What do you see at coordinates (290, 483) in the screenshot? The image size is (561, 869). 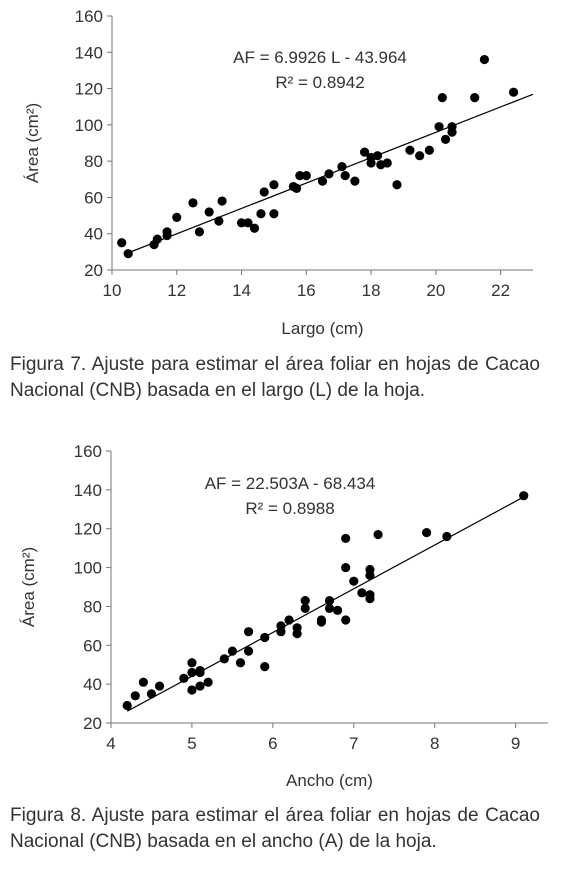 I see `trendline-equation: AF = 22.503A - 68.434` at bounding box center [290, 483].